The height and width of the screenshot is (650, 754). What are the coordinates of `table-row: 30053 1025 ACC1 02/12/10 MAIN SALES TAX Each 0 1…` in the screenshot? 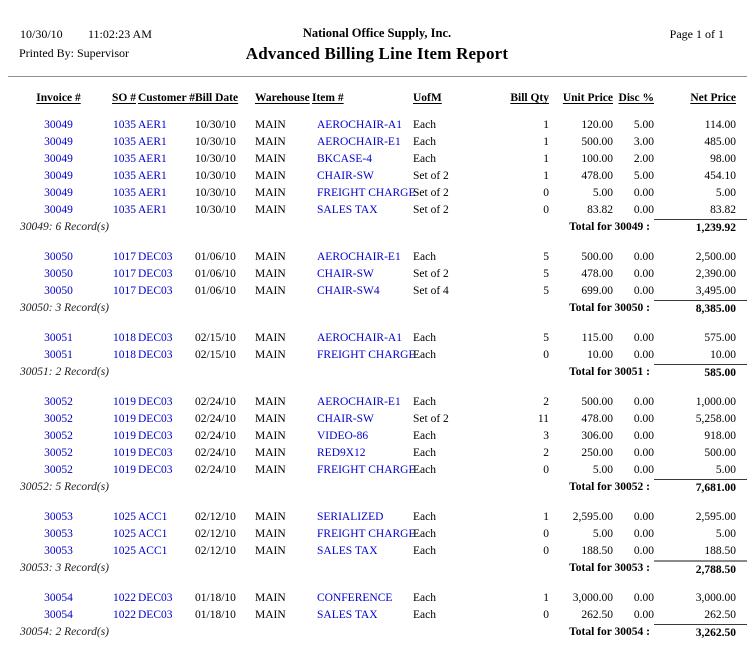 It's located at (377, 551).